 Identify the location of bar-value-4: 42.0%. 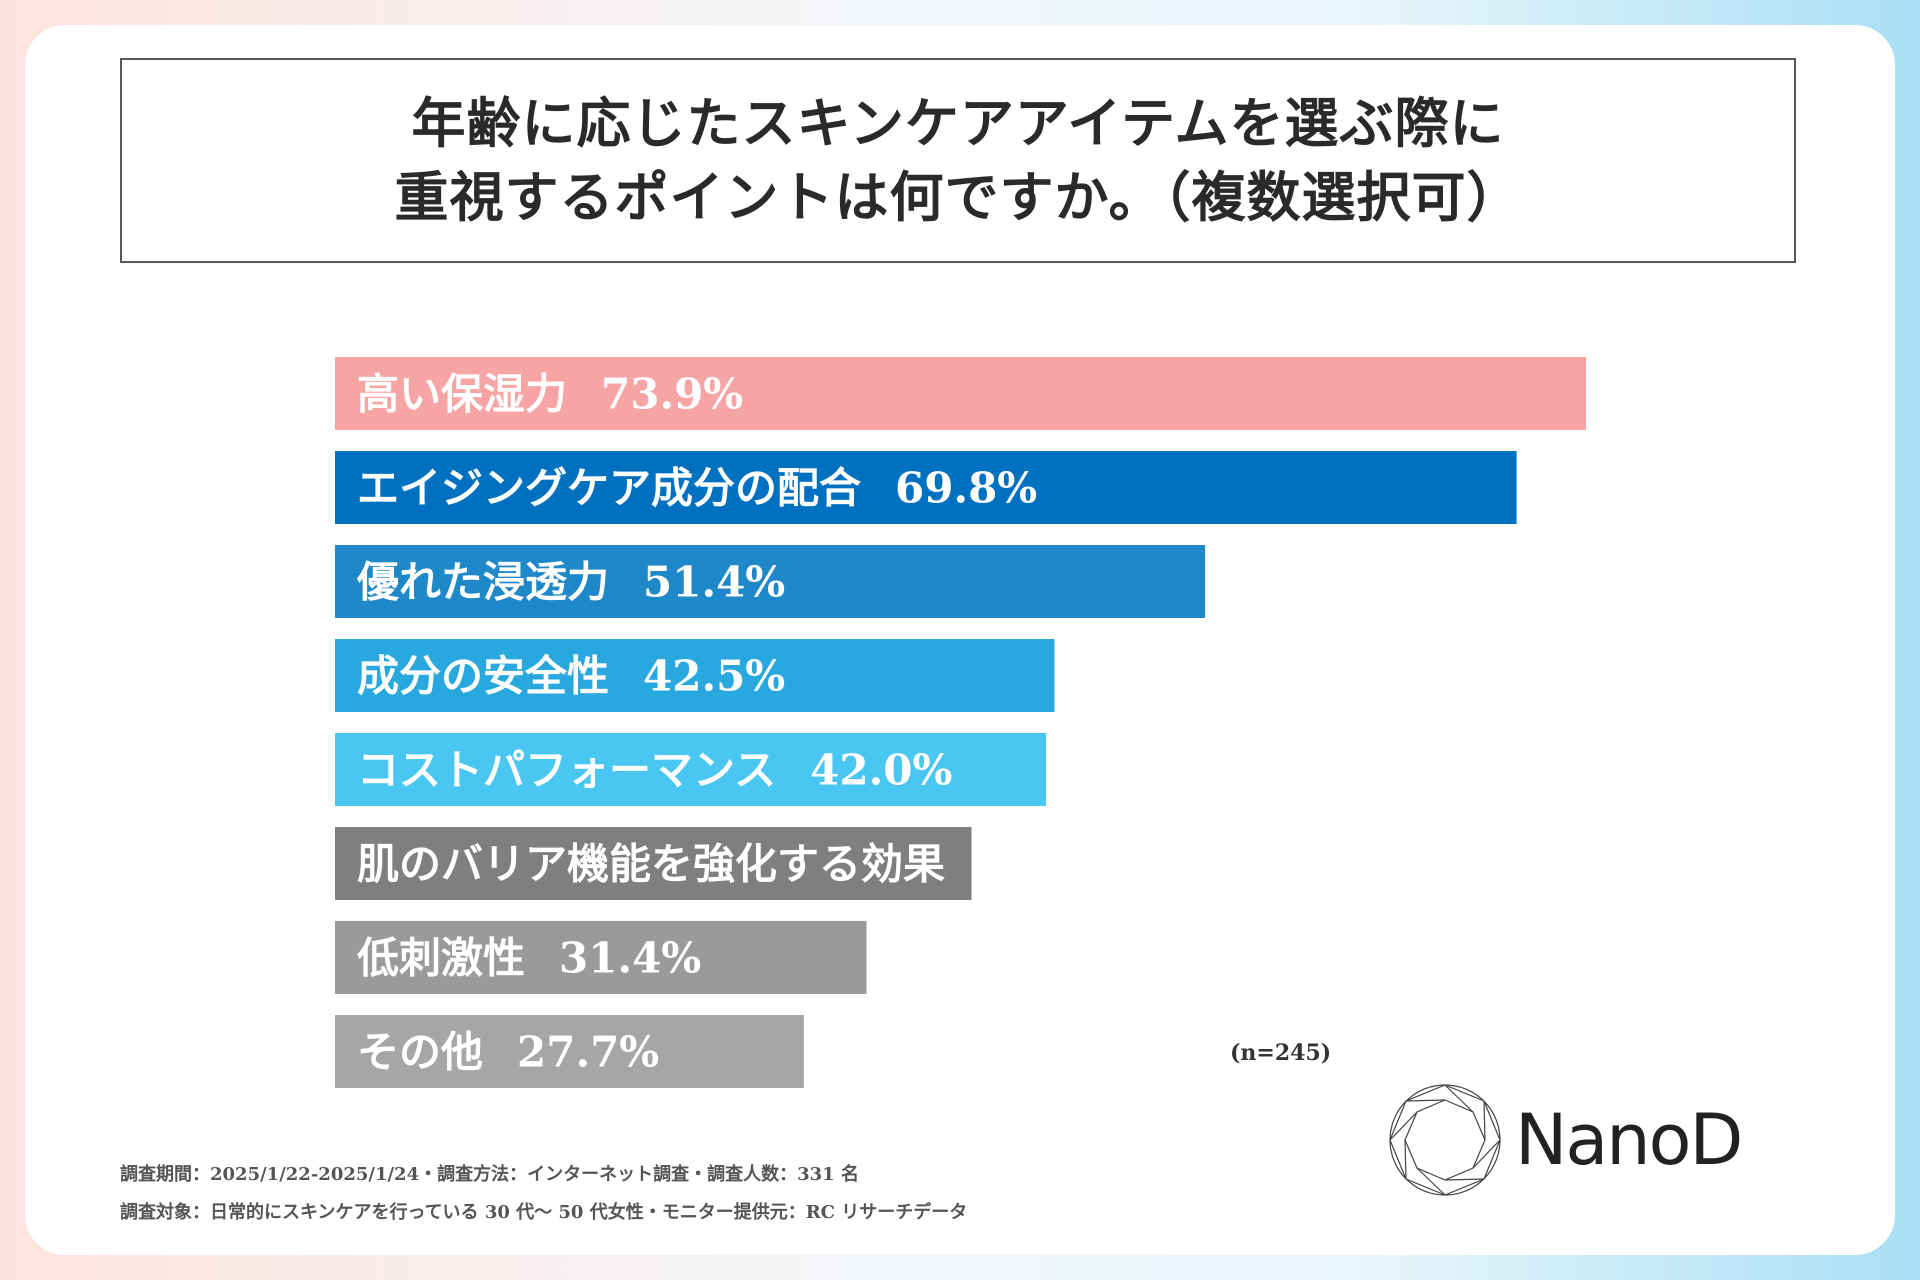
(881, 770).